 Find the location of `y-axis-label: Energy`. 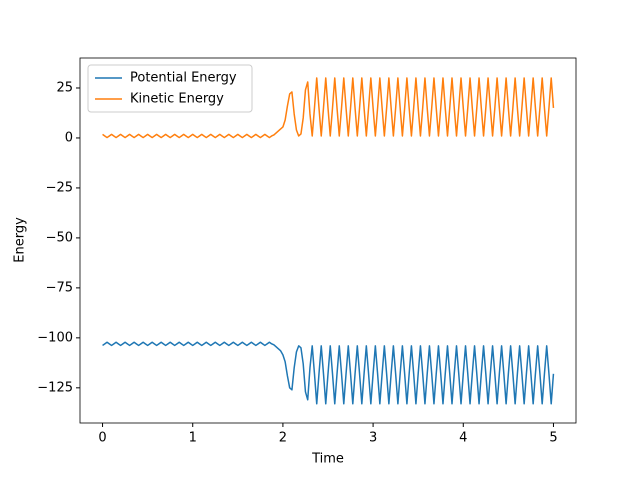

y-axis-label: Energy is located at coordinates (20, 240).